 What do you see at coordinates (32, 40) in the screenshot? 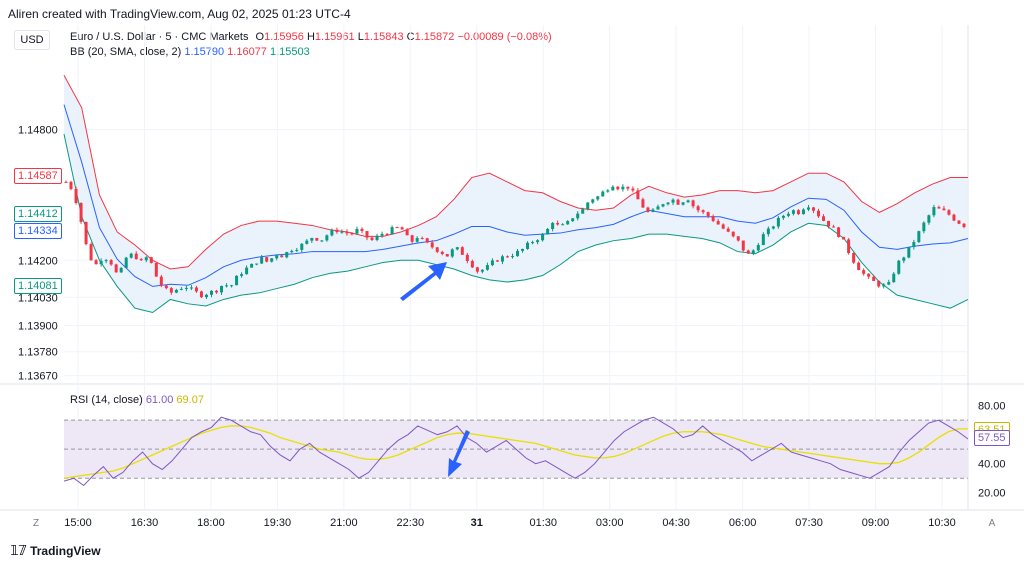
I see `currency-badge: USD` at bounding box center [32, 40].